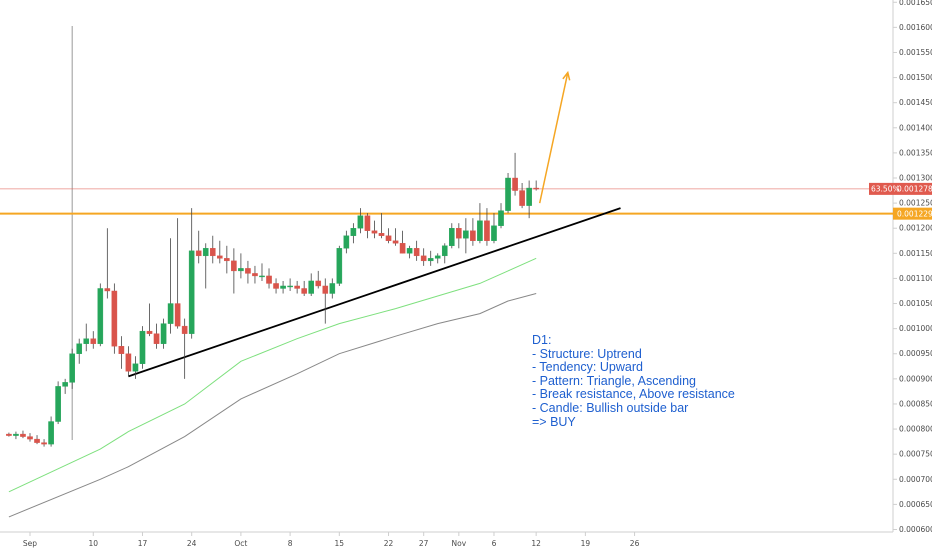  I want to click on current-price-label: 0.00127834, so click(914, 188).